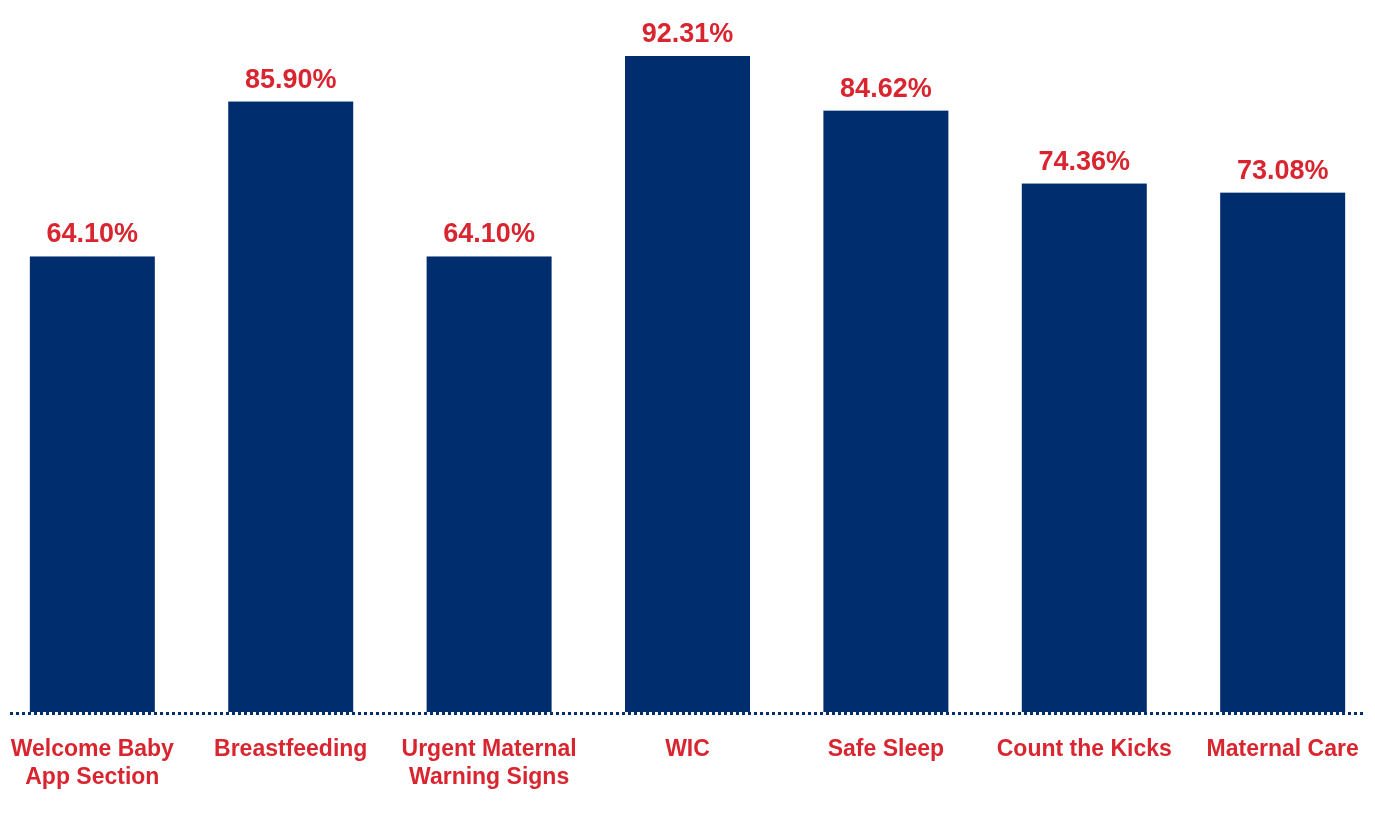  I want to click on data-label: 73.08%, so click(1282, 169).